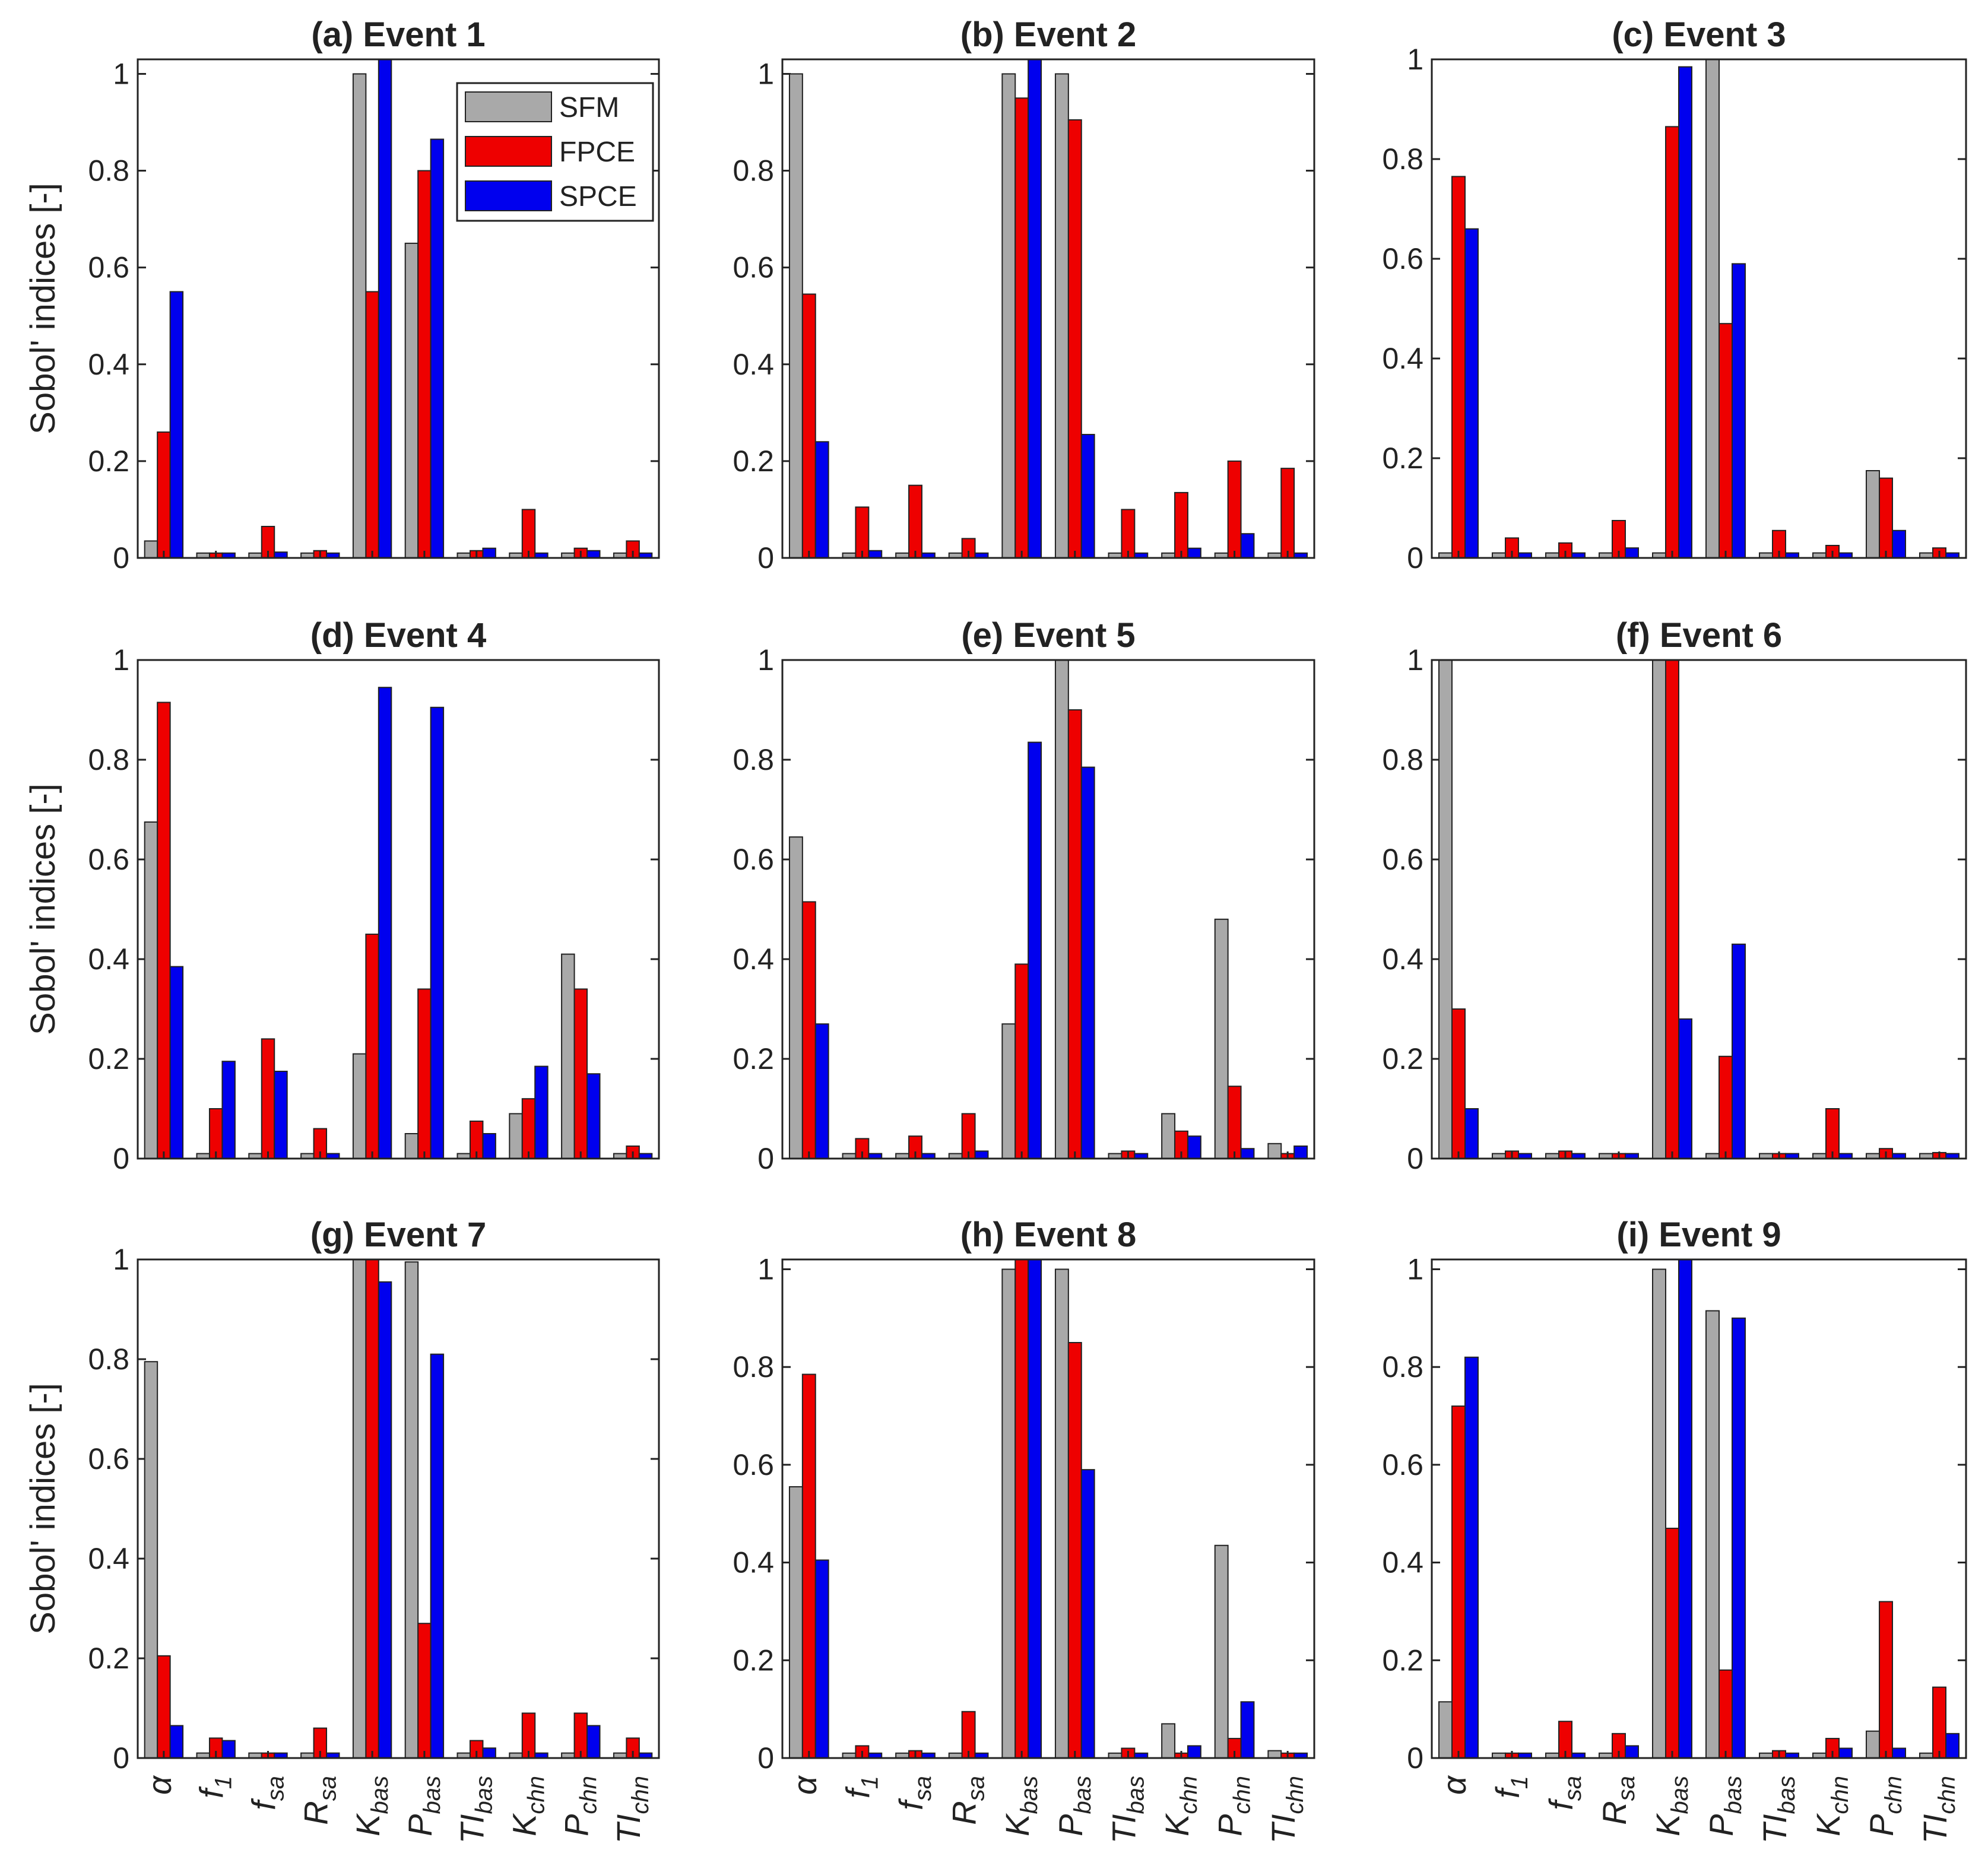  I want to click on x-tick-label: Kchn, so click(528, 1806).